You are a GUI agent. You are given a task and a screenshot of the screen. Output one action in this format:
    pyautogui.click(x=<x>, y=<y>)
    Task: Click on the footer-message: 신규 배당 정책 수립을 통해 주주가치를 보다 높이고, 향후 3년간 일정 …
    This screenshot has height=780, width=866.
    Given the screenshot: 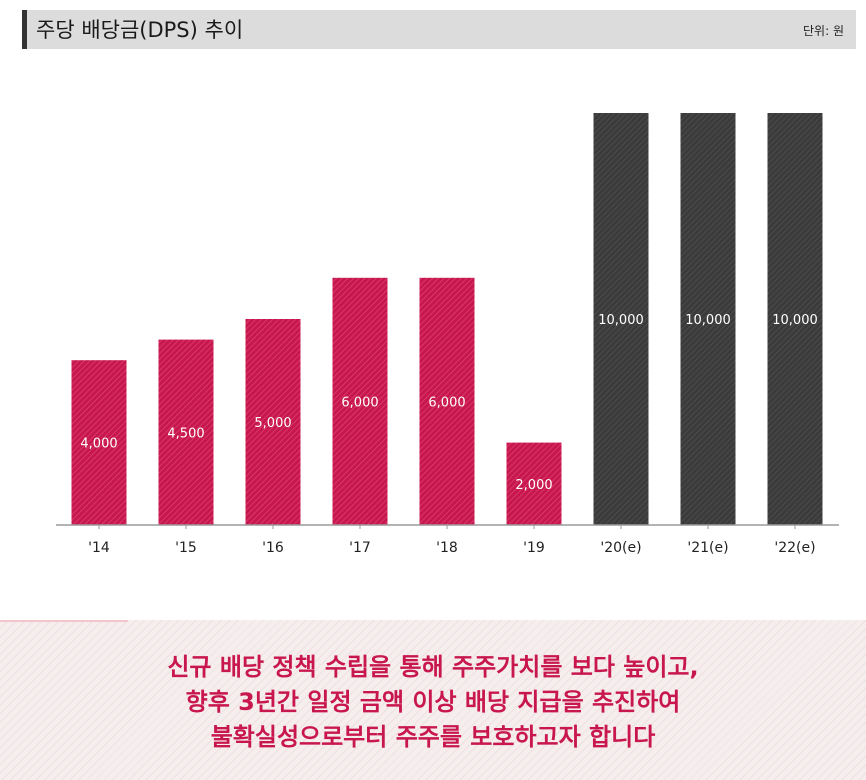 What is the action you would take?
    pyautogui.click(x=433, y=702)
    